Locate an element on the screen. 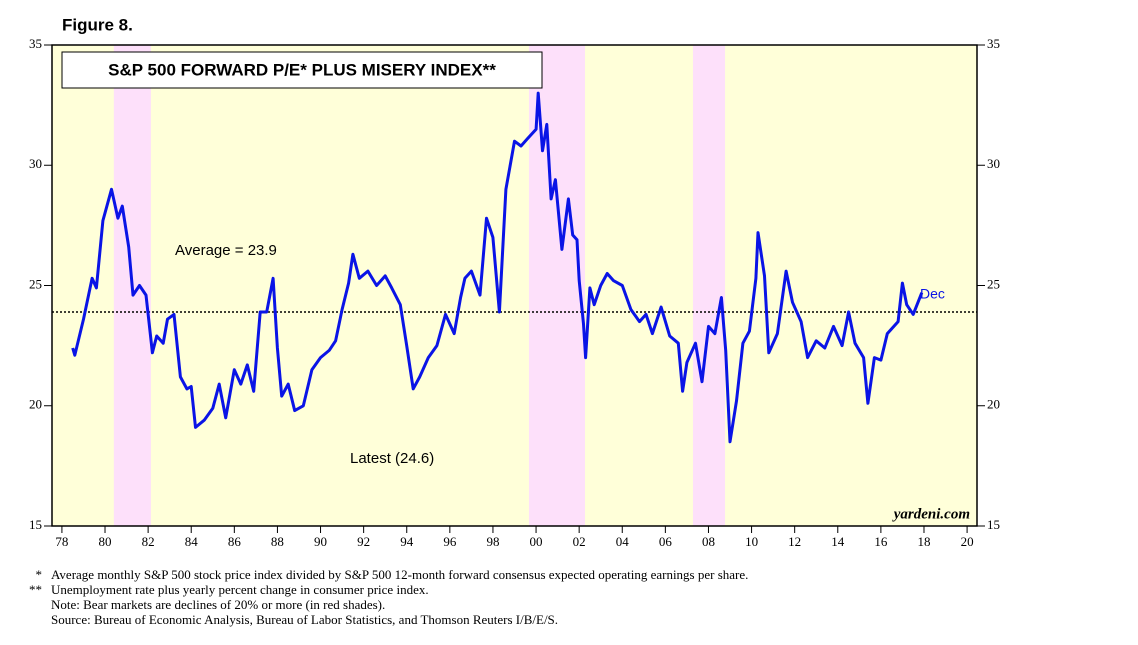 This screenshot has width=1138, height=645. x-tick-label: 08 is located at coordinates (708, 541).